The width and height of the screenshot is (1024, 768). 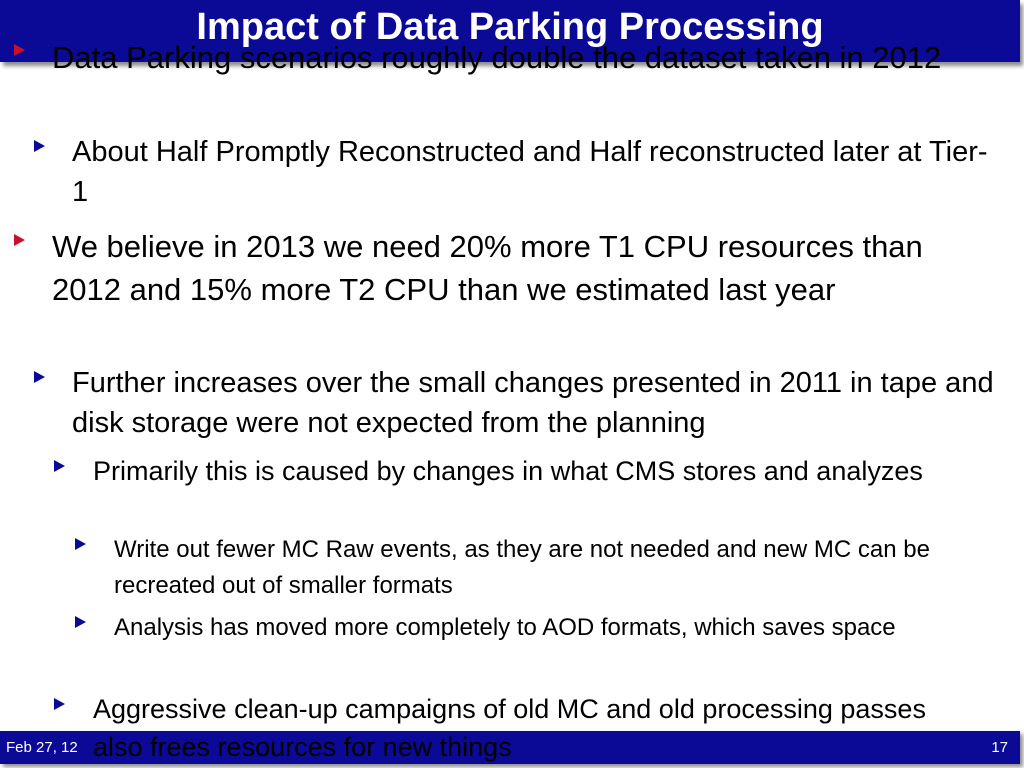 I want to click on footer-date: Feb 27, 12, so click(x=42, y=747).